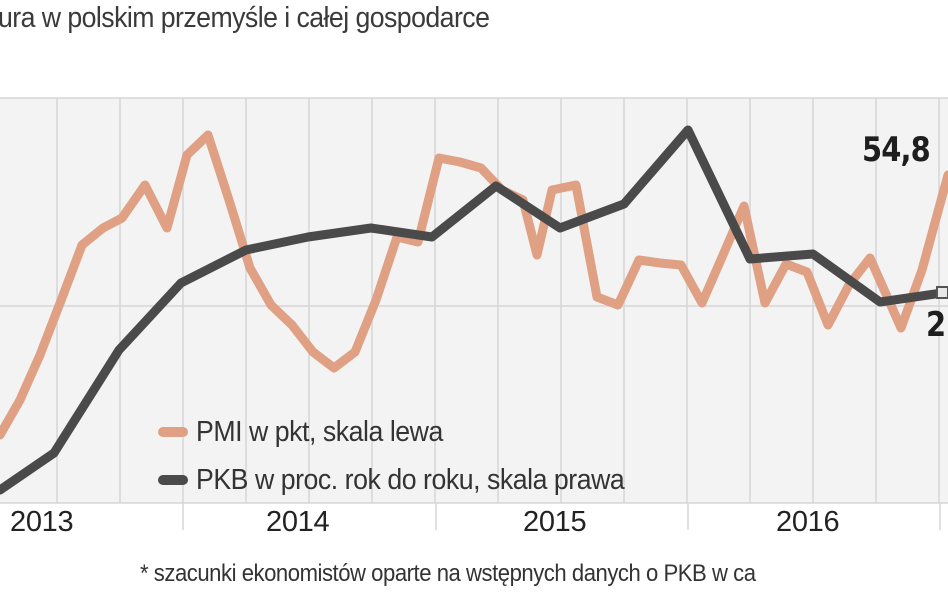 The width and height of the screenshot is (948, 593). I want to click on legend-label-pmi: PMI w pkt, skala lewa, so click(319, 431).